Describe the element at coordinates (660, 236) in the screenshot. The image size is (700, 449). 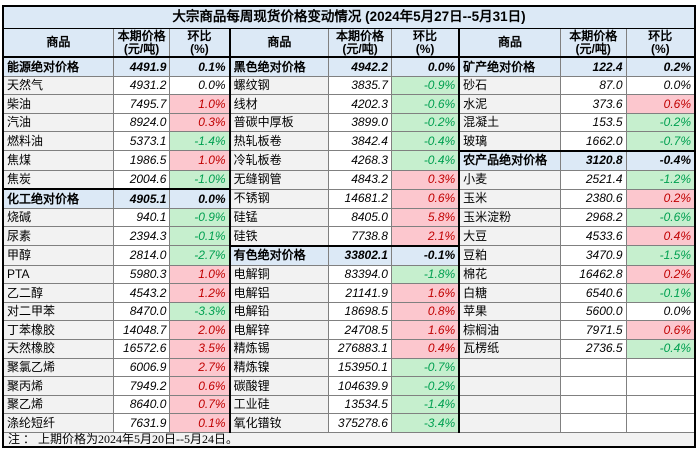
I see `pct-change-cell: 0.4%` at that location.